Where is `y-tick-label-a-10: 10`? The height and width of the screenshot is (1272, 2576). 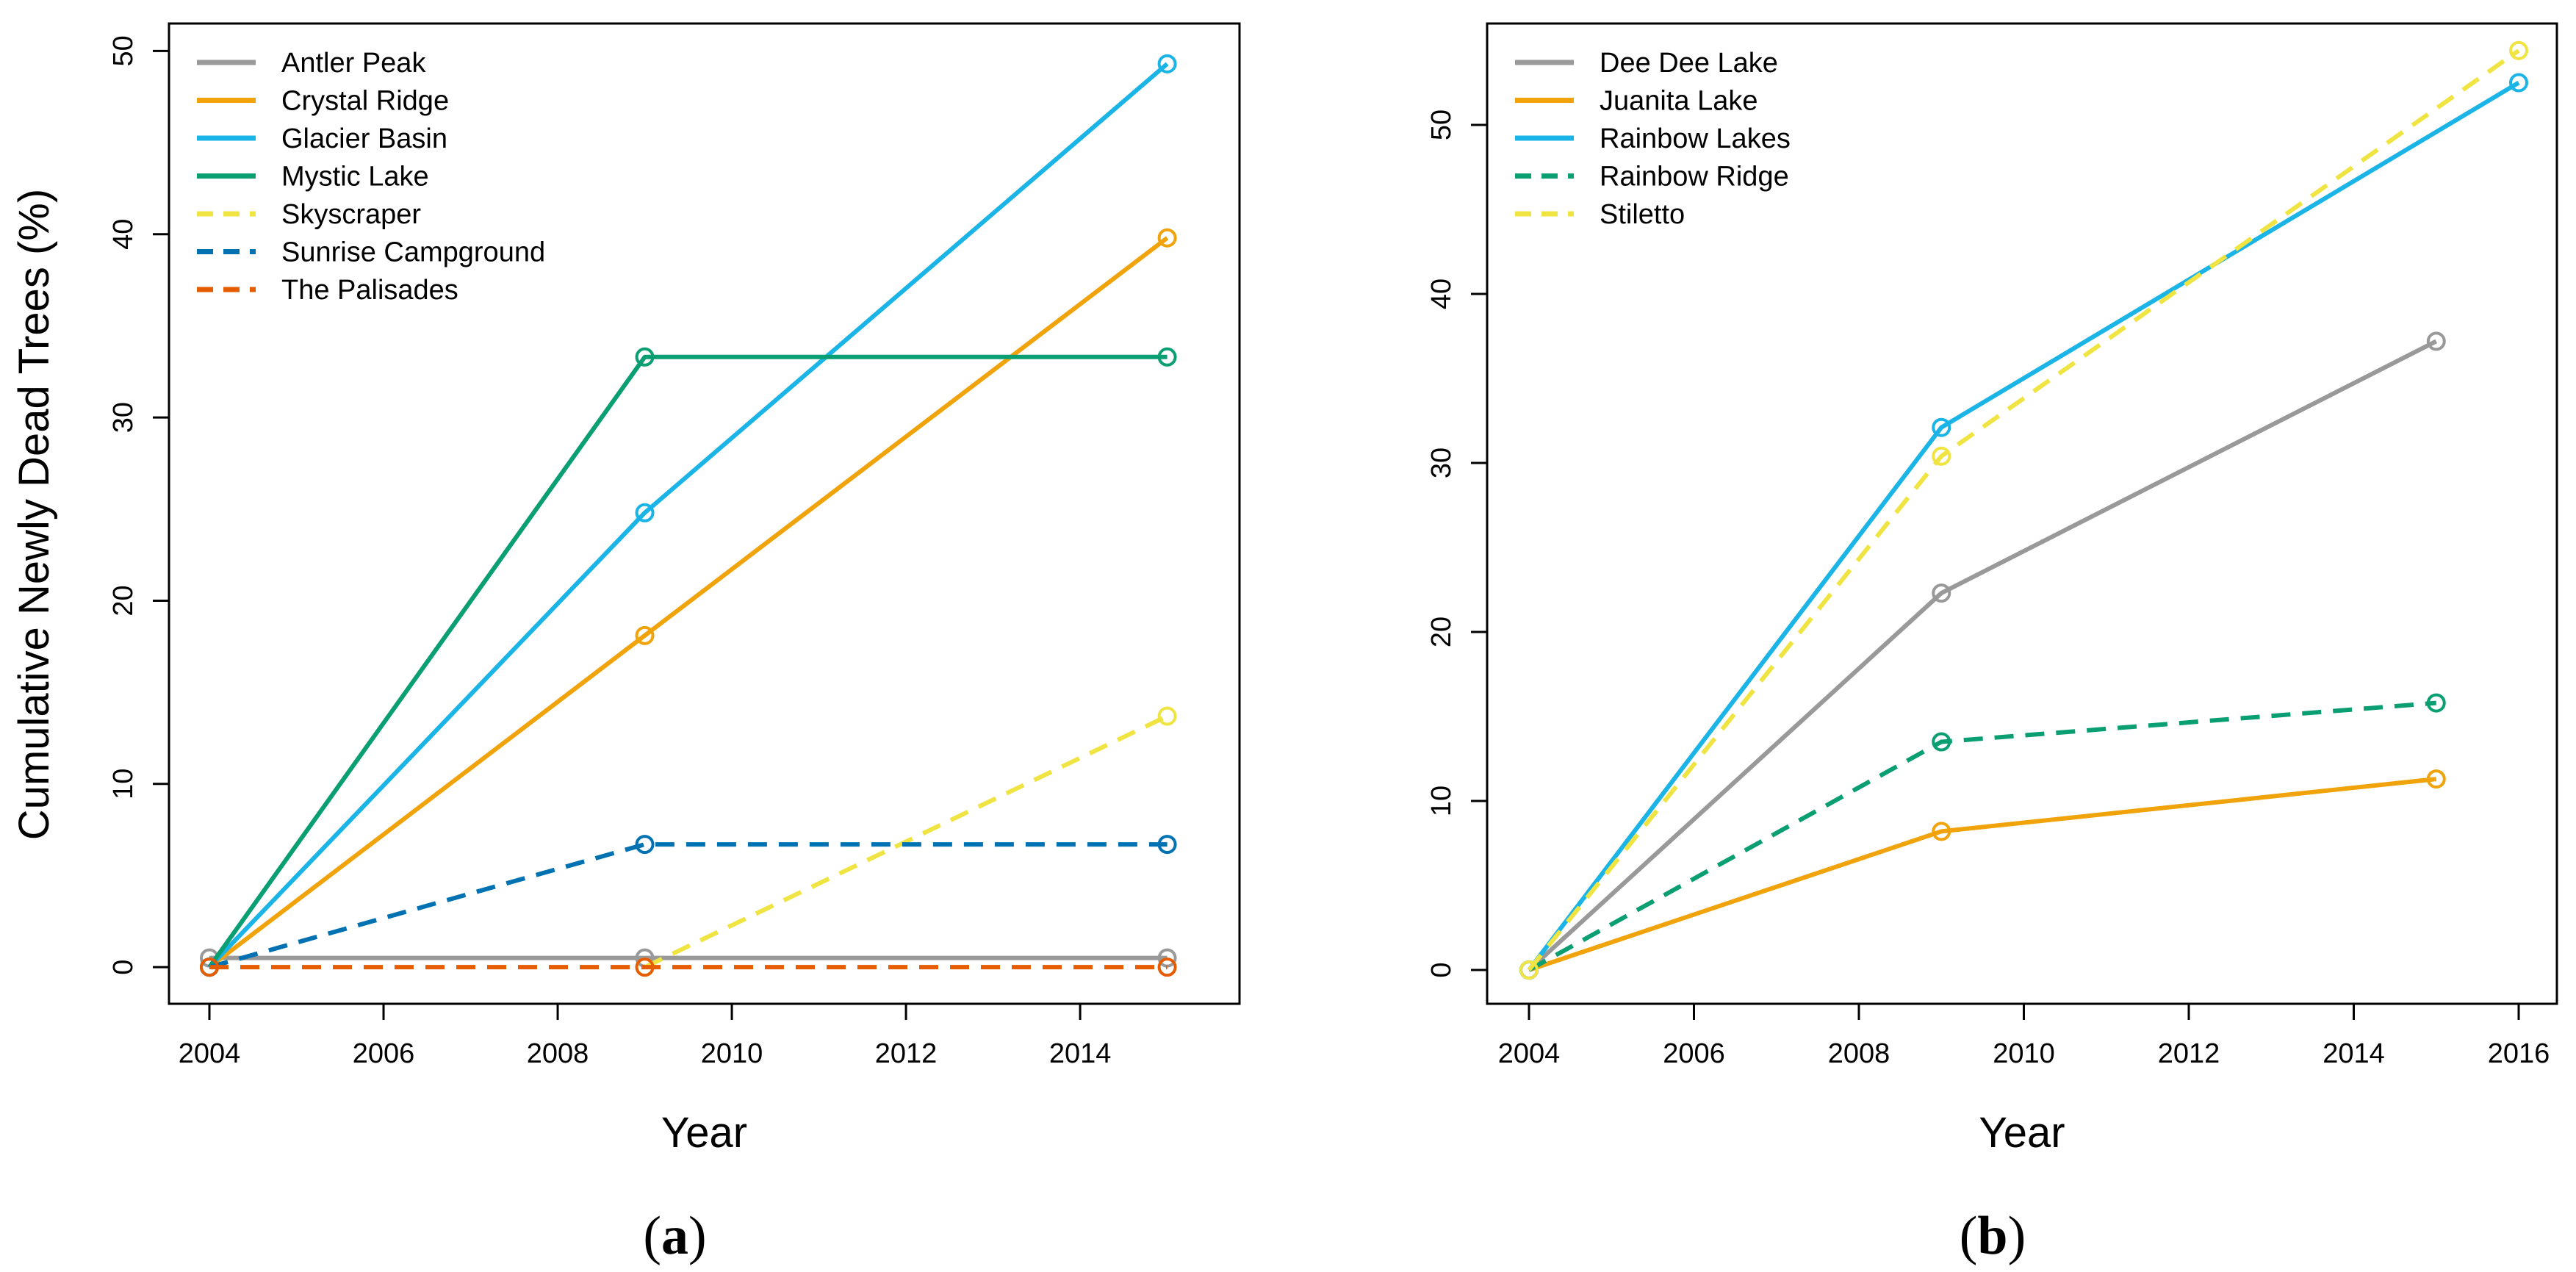
y-tick-label-a-10: 10 is located at coordinates (124, 785).